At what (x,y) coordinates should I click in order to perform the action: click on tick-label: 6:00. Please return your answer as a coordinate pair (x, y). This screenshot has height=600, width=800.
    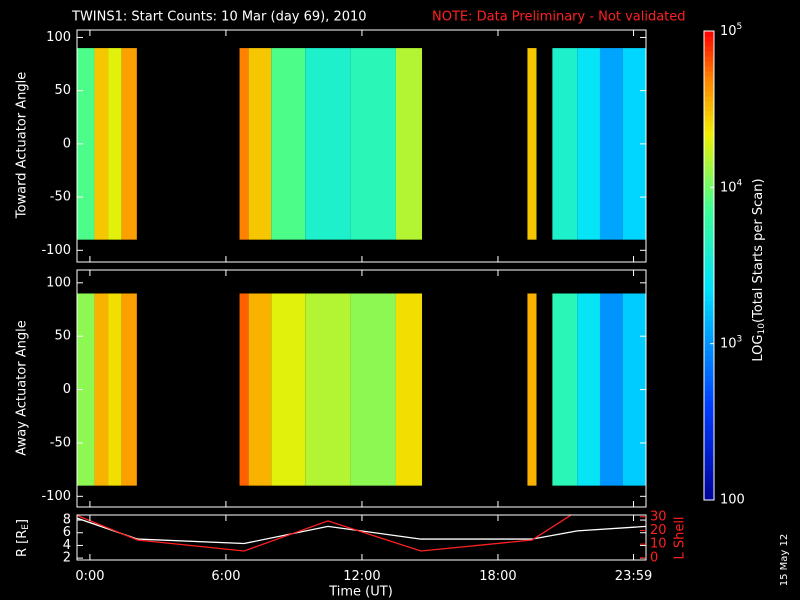
    Looking at the image, I should click on (225, 576).